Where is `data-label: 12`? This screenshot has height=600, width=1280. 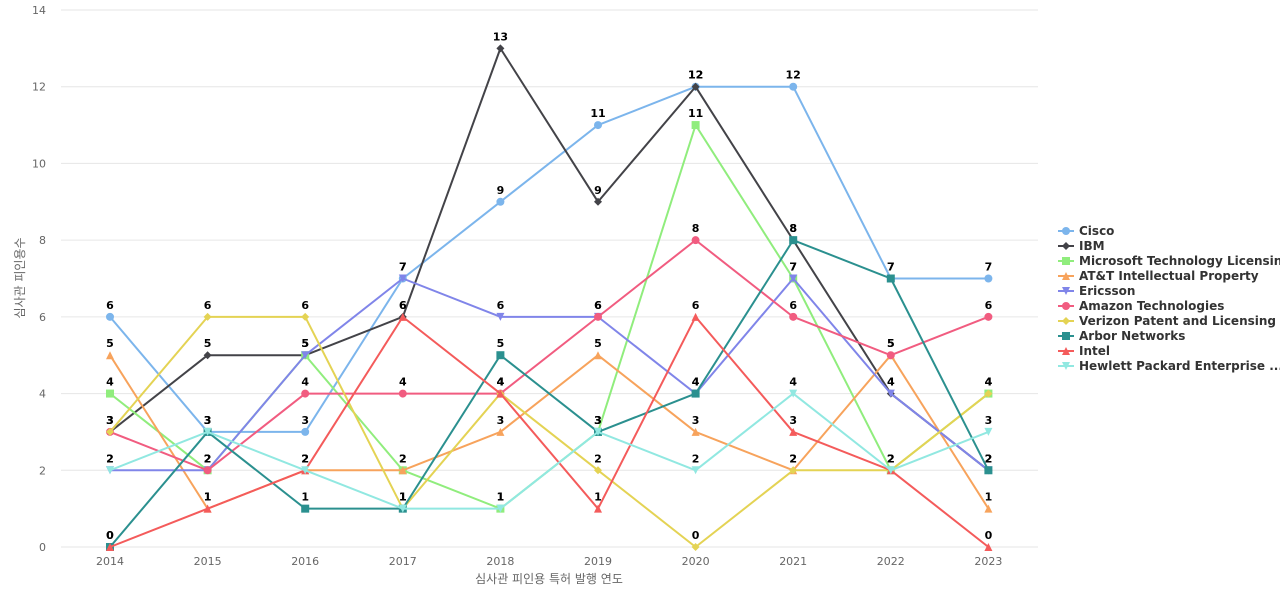 data-label: 12 is located at coordinates (695, 75).